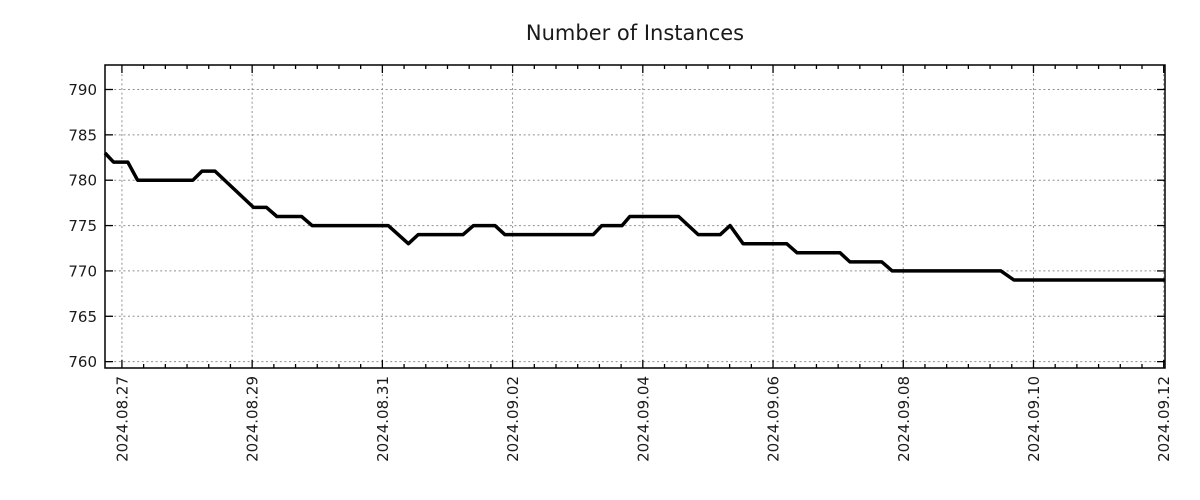 The width and height of the screenshot is (1200, 500). Describe the element at coordinates (1164, 419) in the screenshot. I see `x-tick-label: 2024.09.12` at that location.